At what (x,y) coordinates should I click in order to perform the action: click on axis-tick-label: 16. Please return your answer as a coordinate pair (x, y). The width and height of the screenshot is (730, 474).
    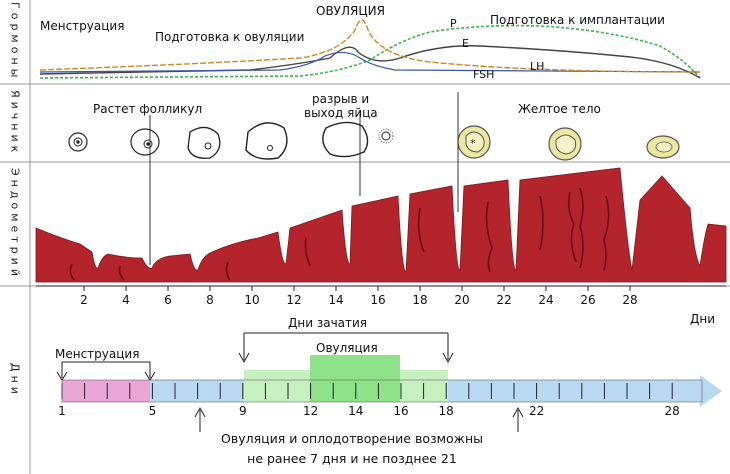
    Looking at the image, I should click on (377, 300).